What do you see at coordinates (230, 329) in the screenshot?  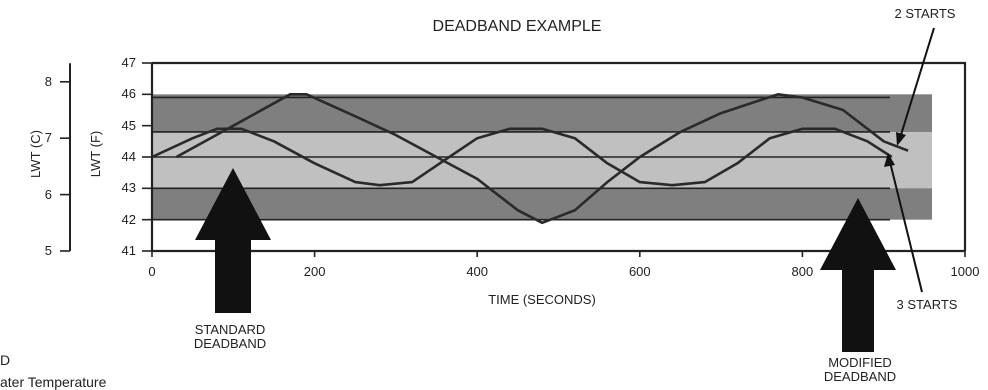 I see `standard-deadband-label-line1: STANDARD` at bounding box center [230, 329].